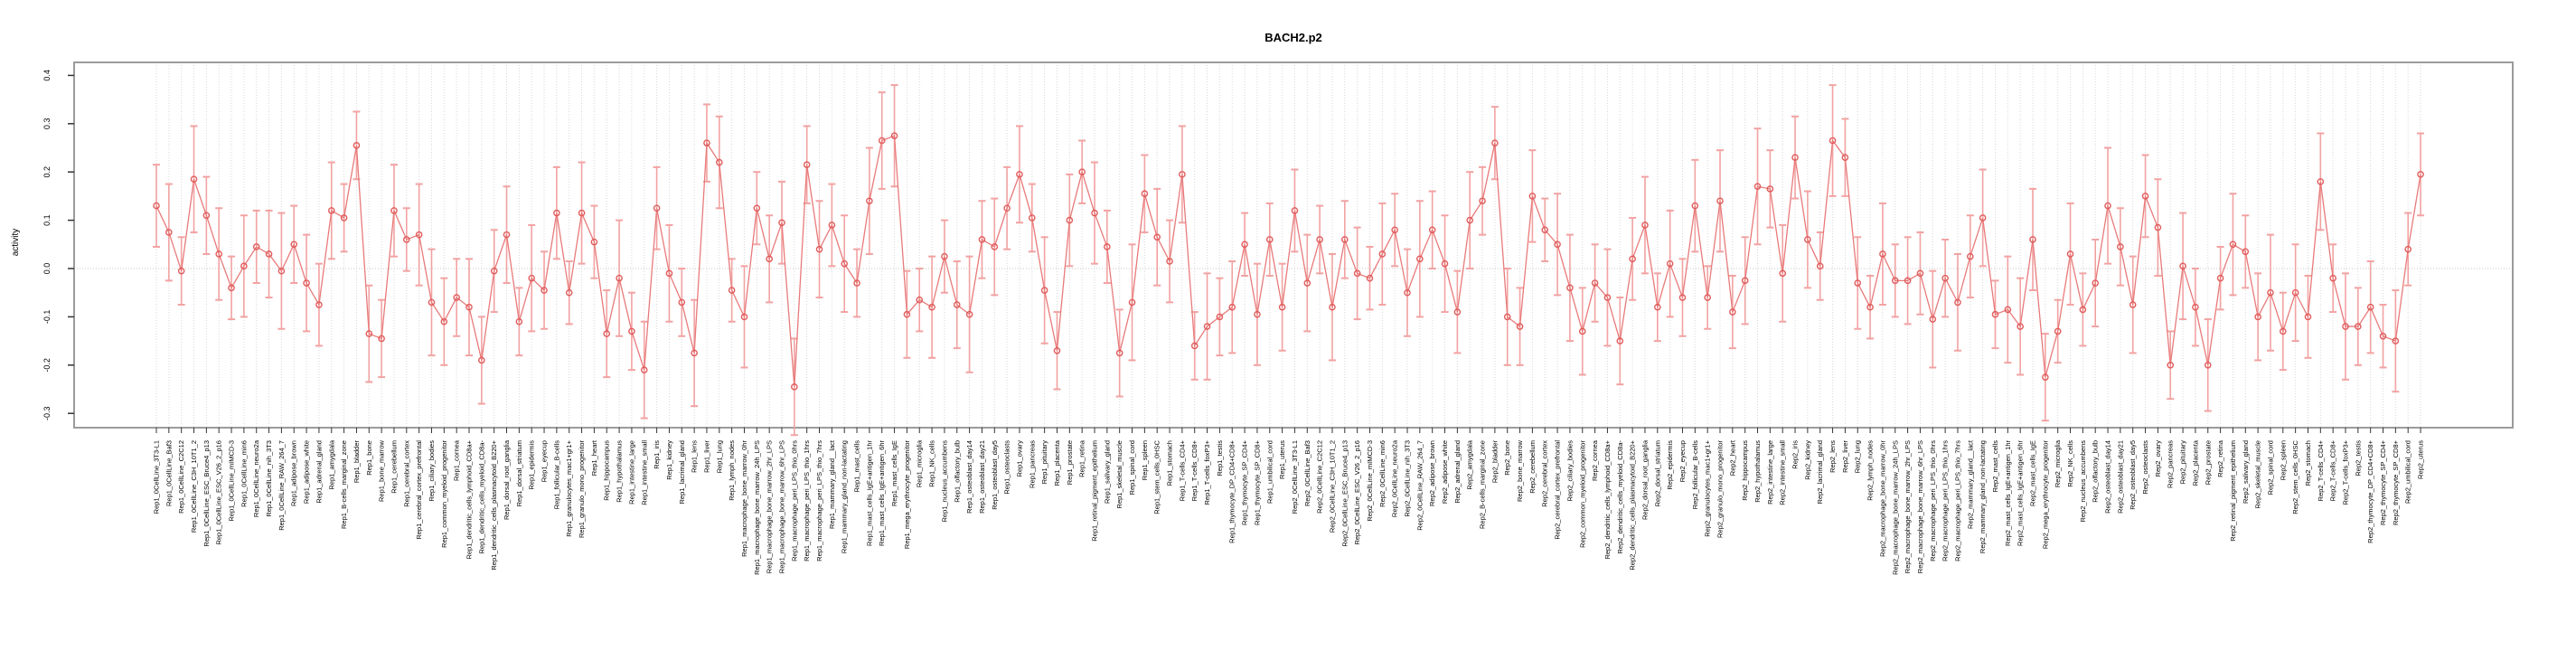 The image size is (2576, 651). I want to click on x-tick-label: Rep1_adipose_brown, so click(294, 473).